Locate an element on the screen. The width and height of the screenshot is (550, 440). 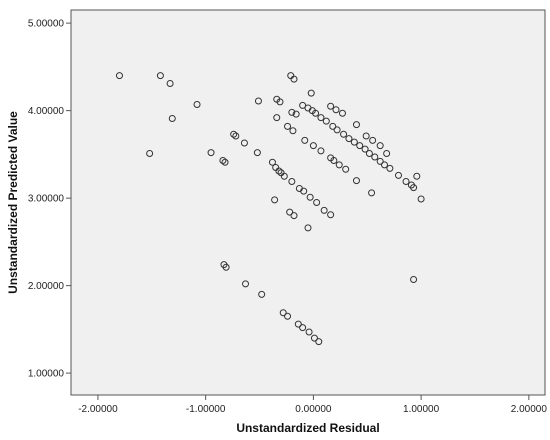
x-tick-label: -1.00000 is located at coordinates (206, 409).